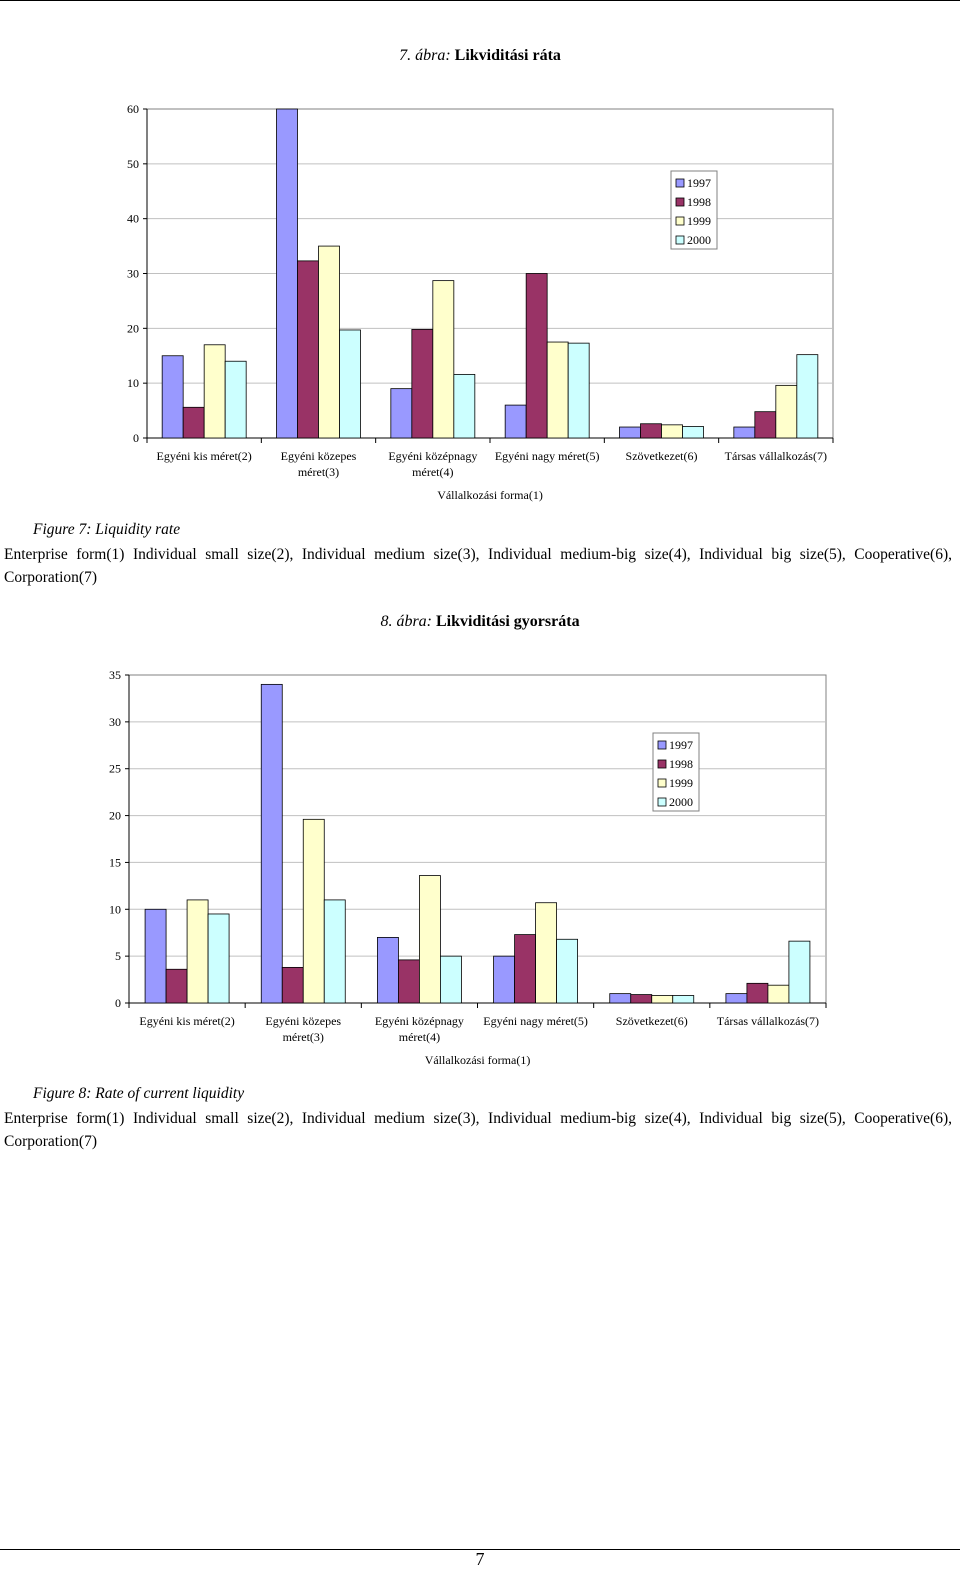 The width and height of the screenshot is (960, 1577). Describe the element at coordinates (107, 529) in the screenshot. I see `figure-7-caption: Figure 7: Liquidity rate` at that location.